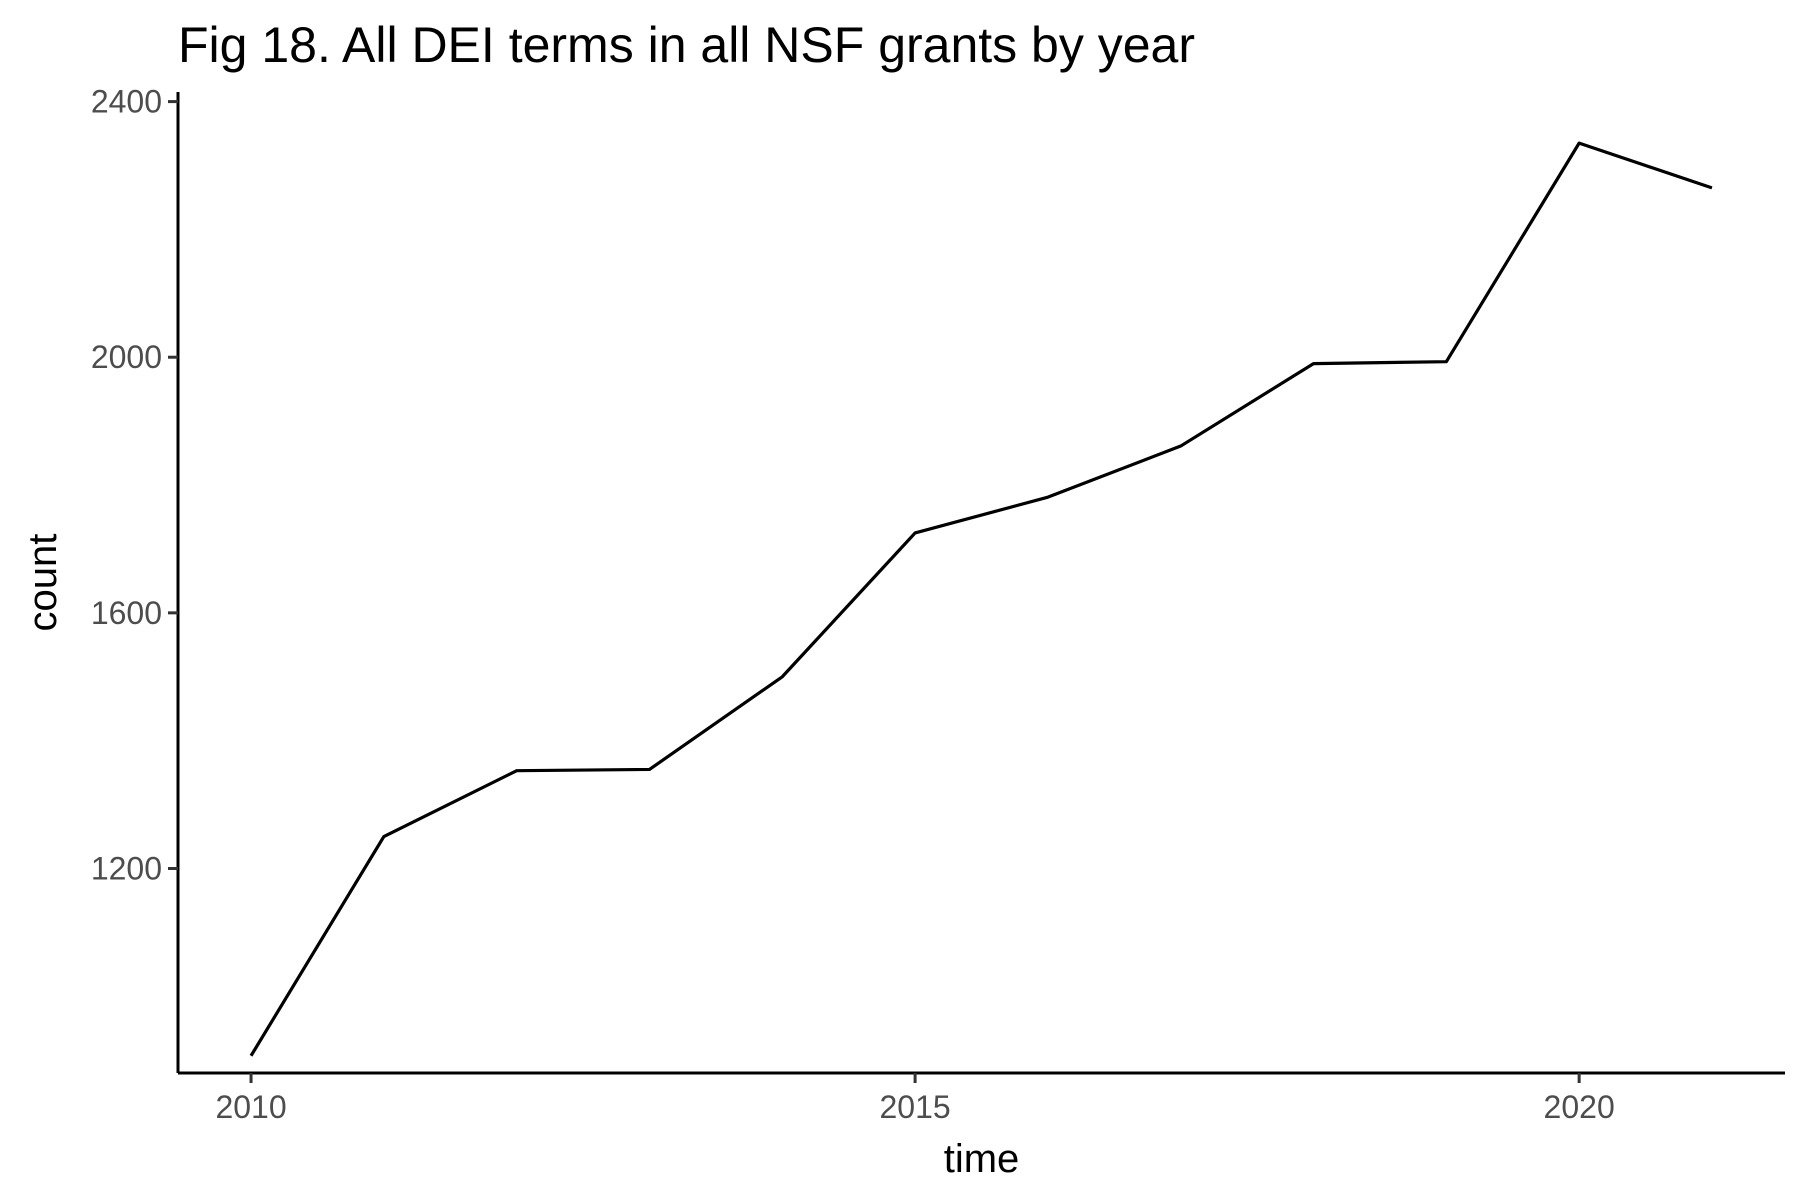 This screenshot has width=1800, height=1200. I want to click on y-tick-label-2400: 2400, so click(126, 102).